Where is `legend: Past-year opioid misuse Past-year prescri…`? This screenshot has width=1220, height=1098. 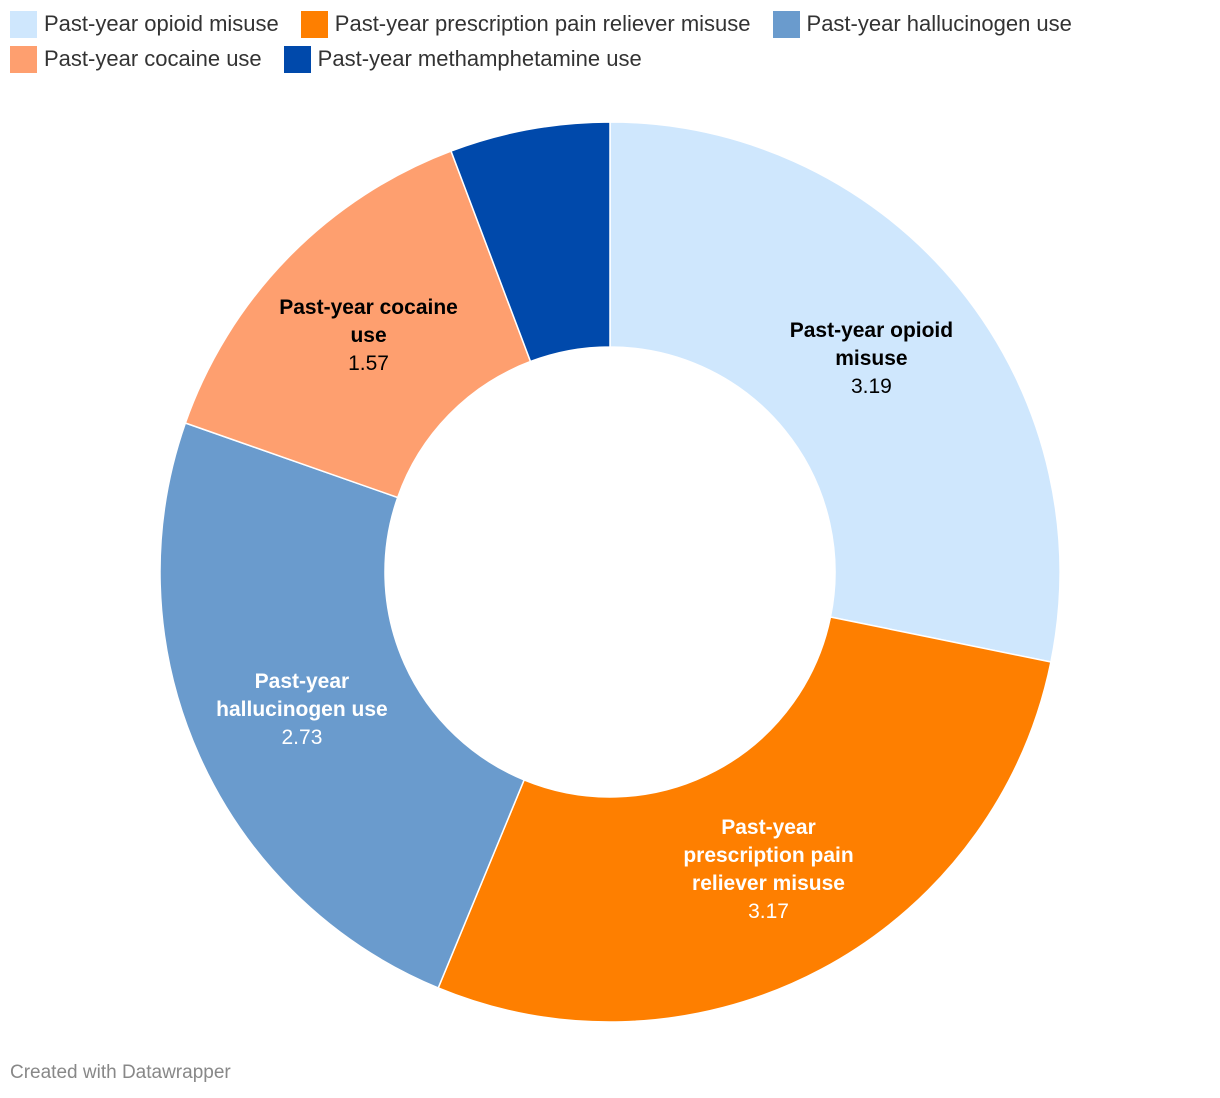
legend: Past-year opioid misuse Past-year prescri… is located at coordinates (605, 41).